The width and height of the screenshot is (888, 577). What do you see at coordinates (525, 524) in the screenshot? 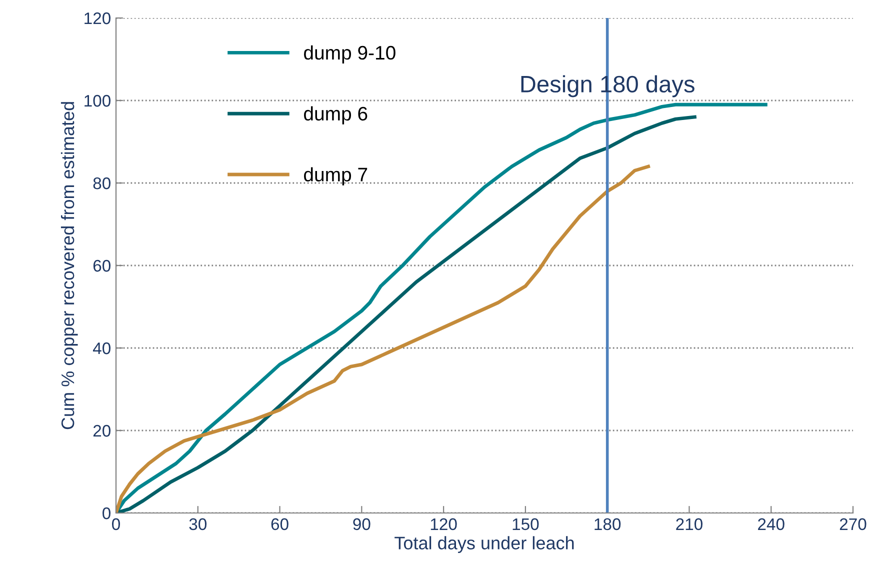
I see `x-tick-label: 150` at bounding box center [525, 524].